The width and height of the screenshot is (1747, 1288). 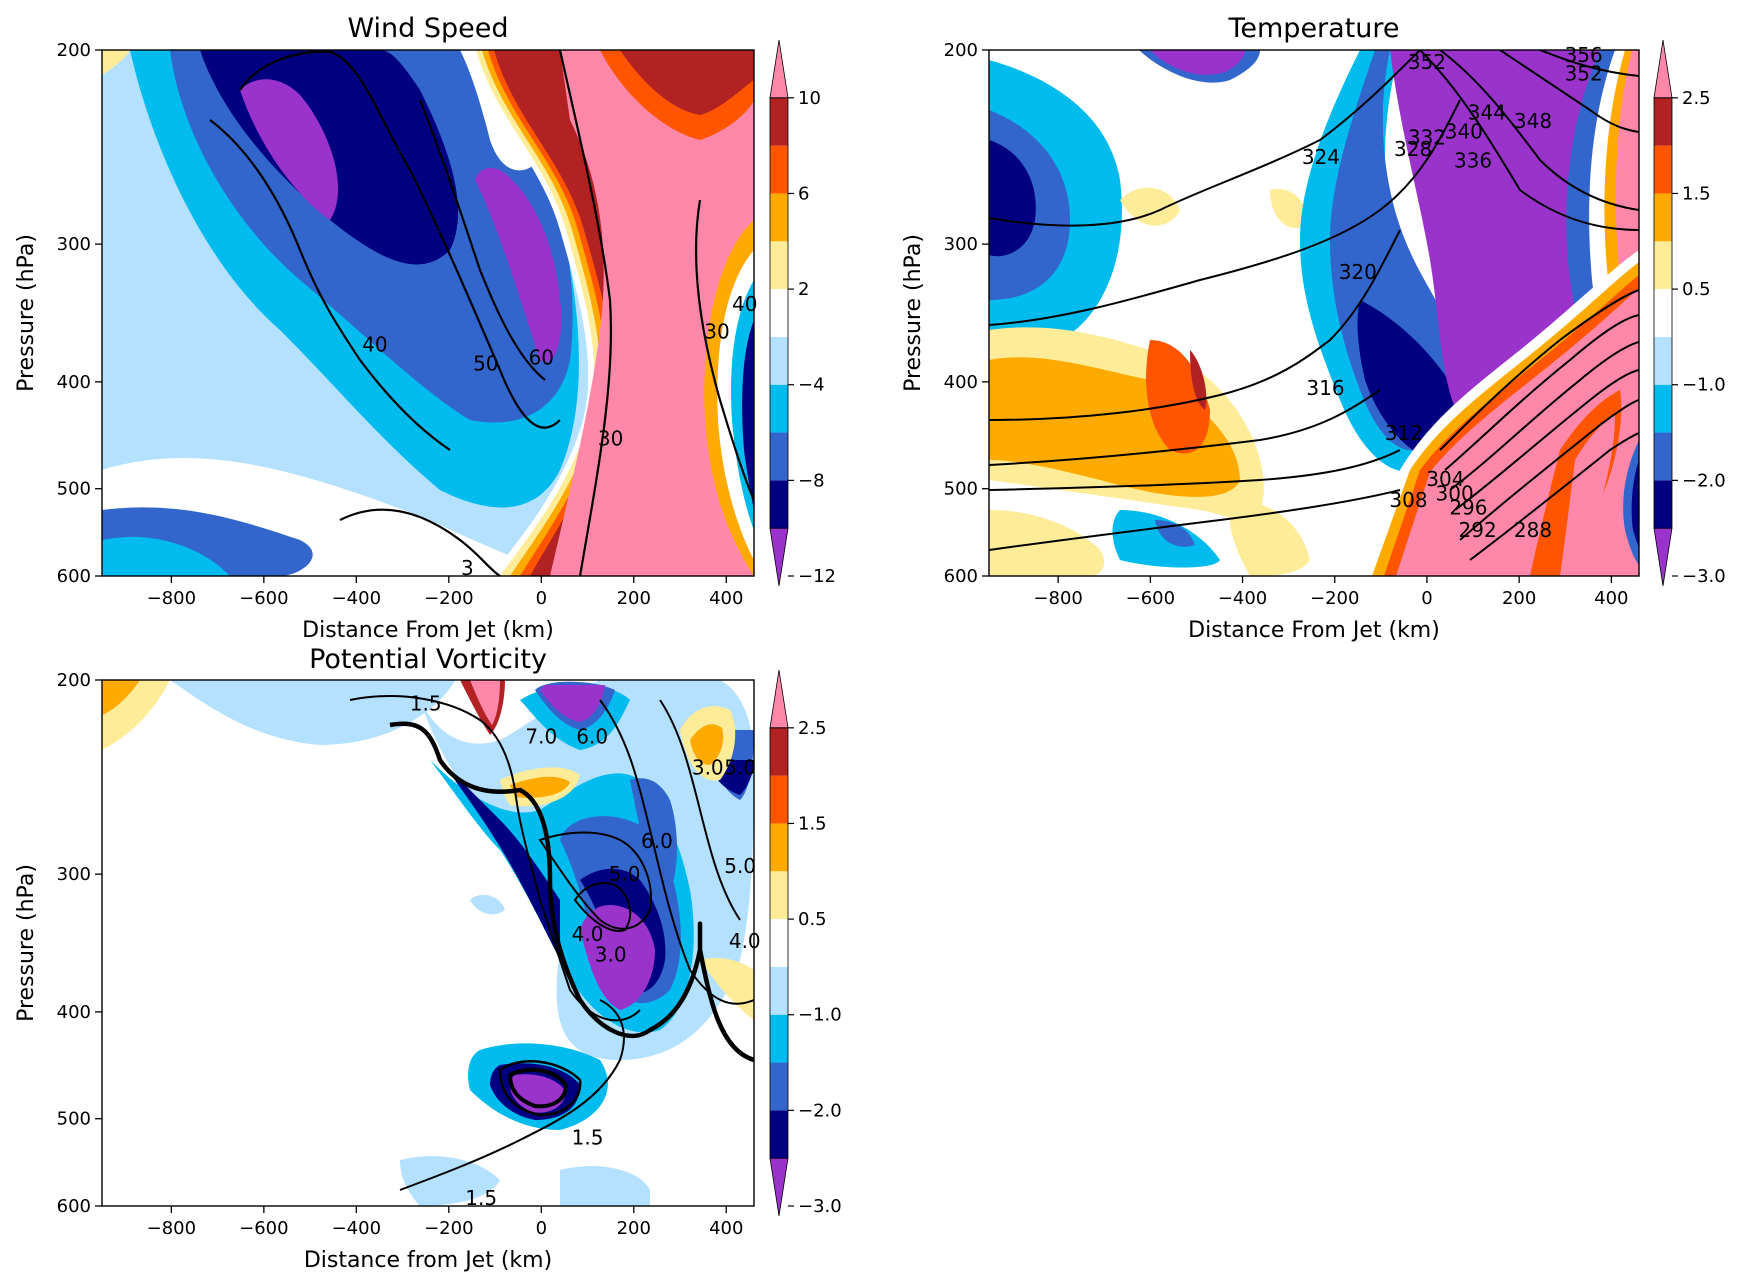 What do you see at coordinates (1464, 131) in the screenshot?
I see `contour-label: 340` at bounding box center [1464, 131].